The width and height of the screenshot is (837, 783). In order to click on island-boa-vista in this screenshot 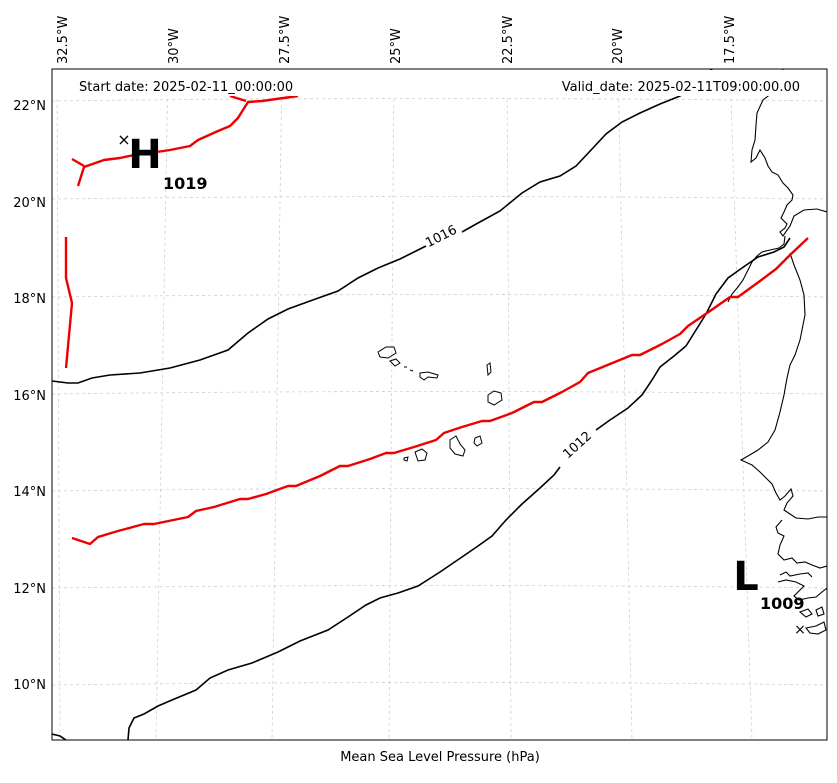, I will do `click(495, 398)`.